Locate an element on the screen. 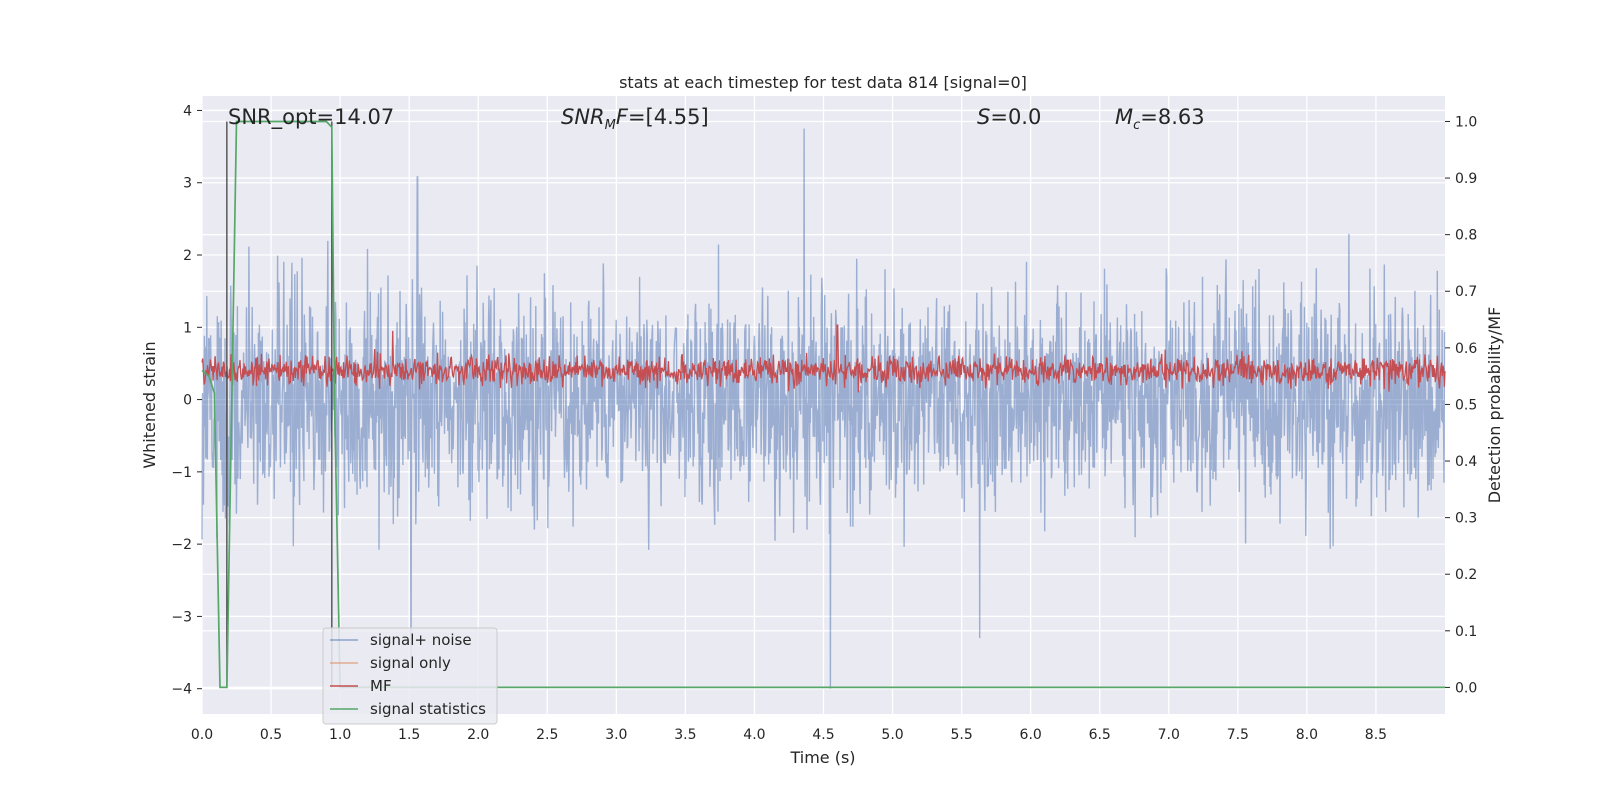 The width and height of the screenshot is (1600, 800). annotation-snr-opt: SNR_opt=14.07 is located at coordinates (311, 117).